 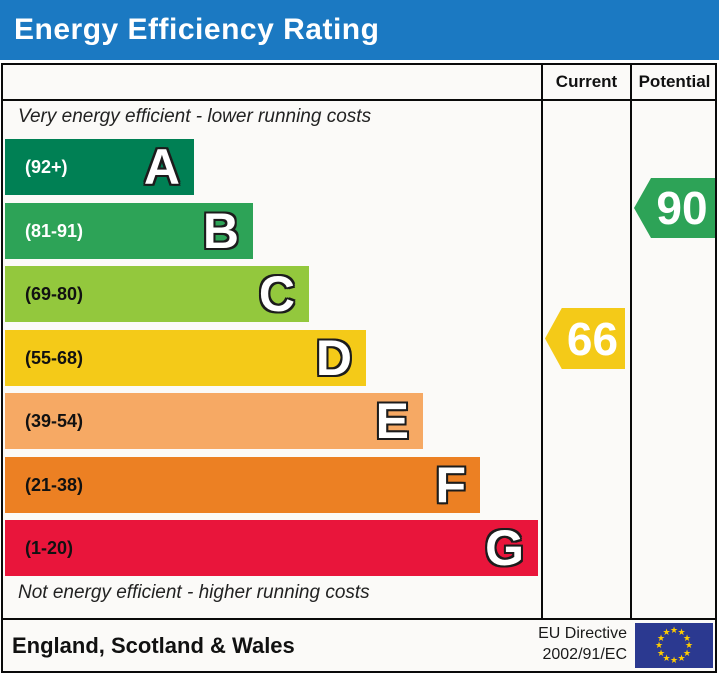 I want to click on eu-directive-line1: EU Directive, so click(x=582, y=633).